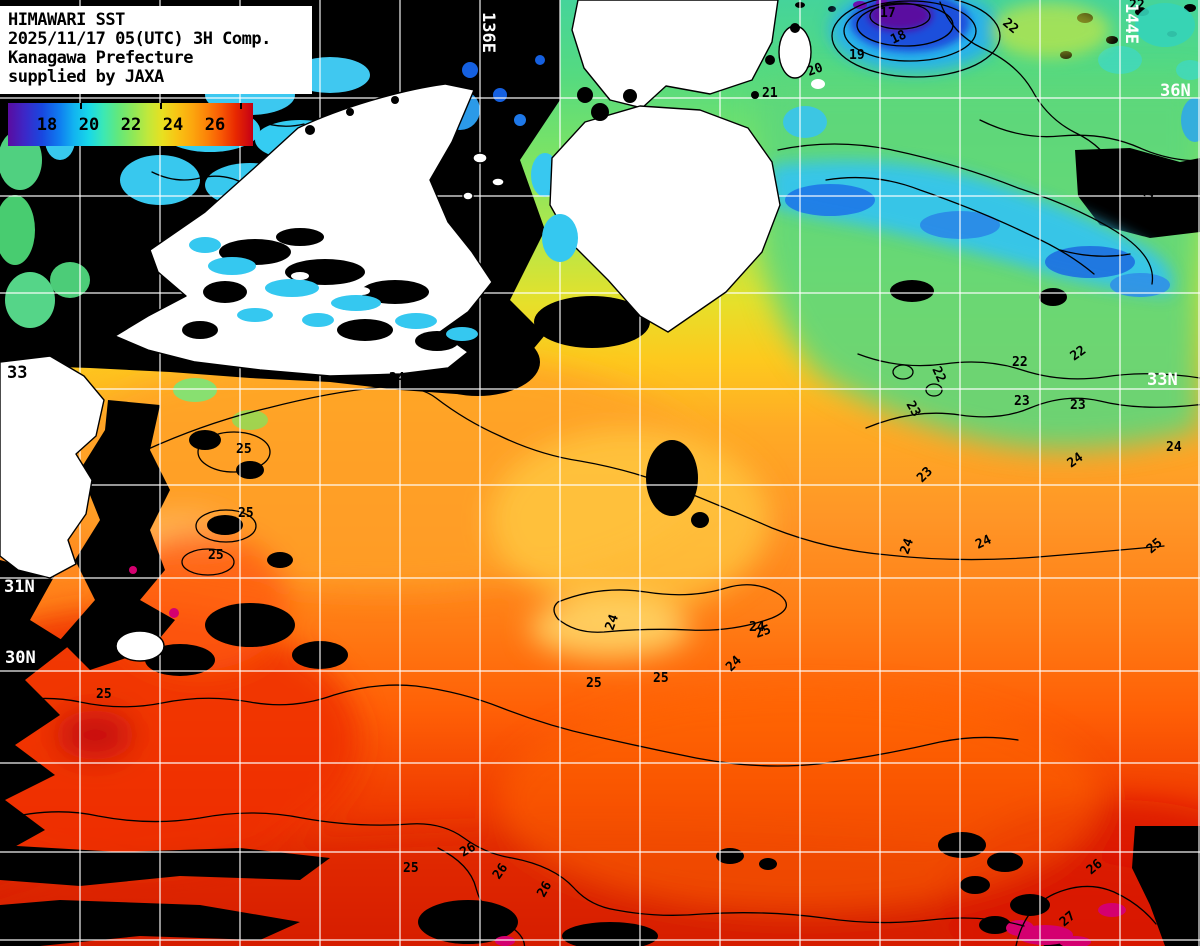  What do you see at coordinates (1131, 23) in the screenshot?
I see `axis-label: 144E` at bounding box center [1131, 23].